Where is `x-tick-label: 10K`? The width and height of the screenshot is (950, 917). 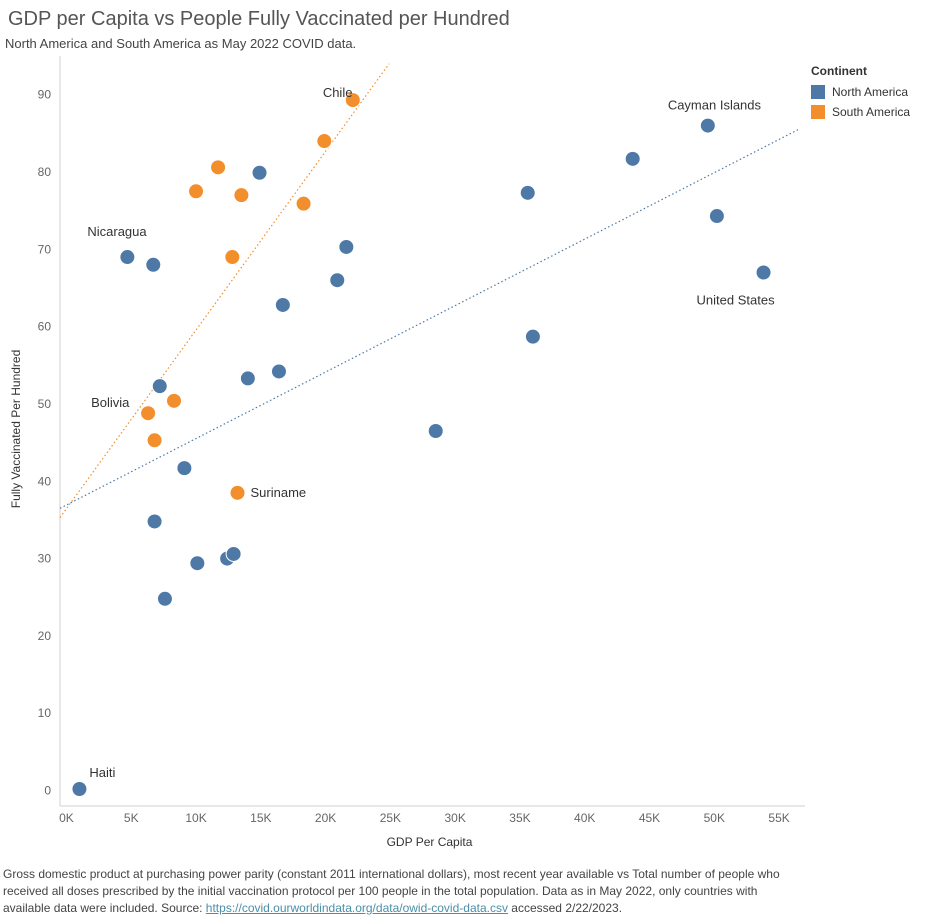
x-tick-label: 10K is located at coordinates (195, 818).